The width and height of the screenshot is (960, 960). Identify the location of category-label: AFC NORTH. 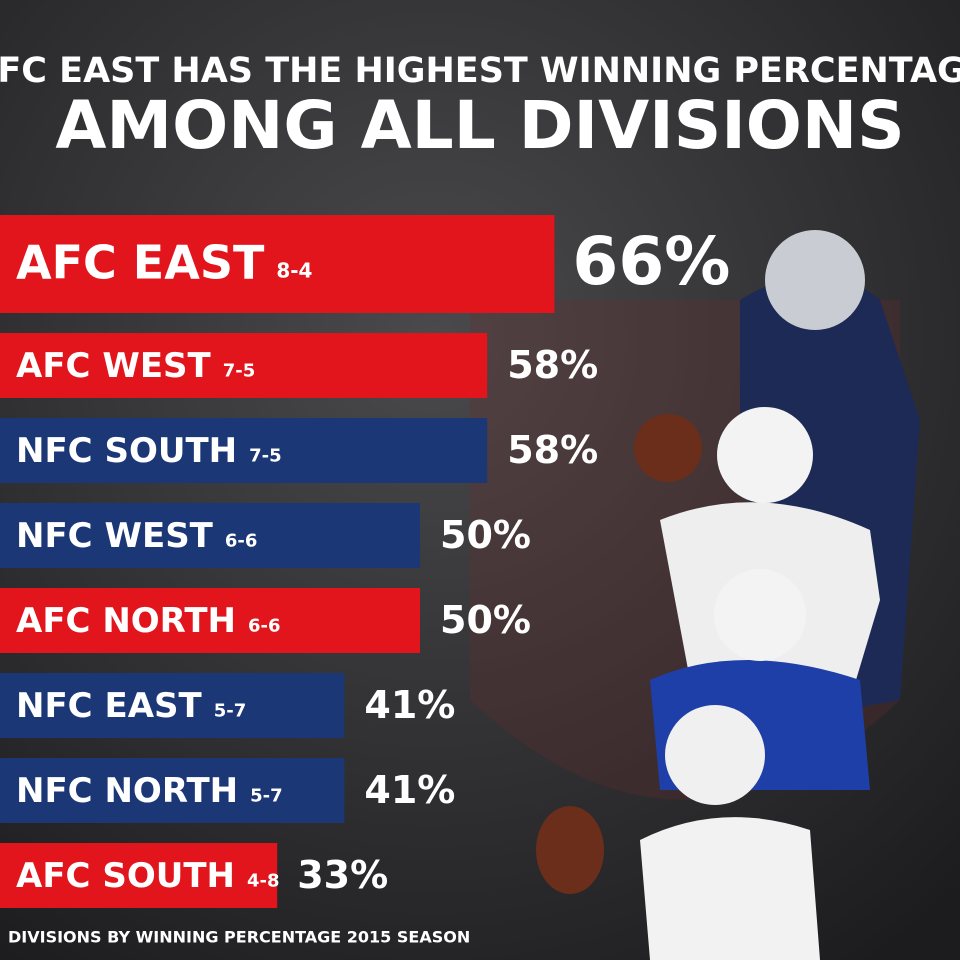
(126, 621).